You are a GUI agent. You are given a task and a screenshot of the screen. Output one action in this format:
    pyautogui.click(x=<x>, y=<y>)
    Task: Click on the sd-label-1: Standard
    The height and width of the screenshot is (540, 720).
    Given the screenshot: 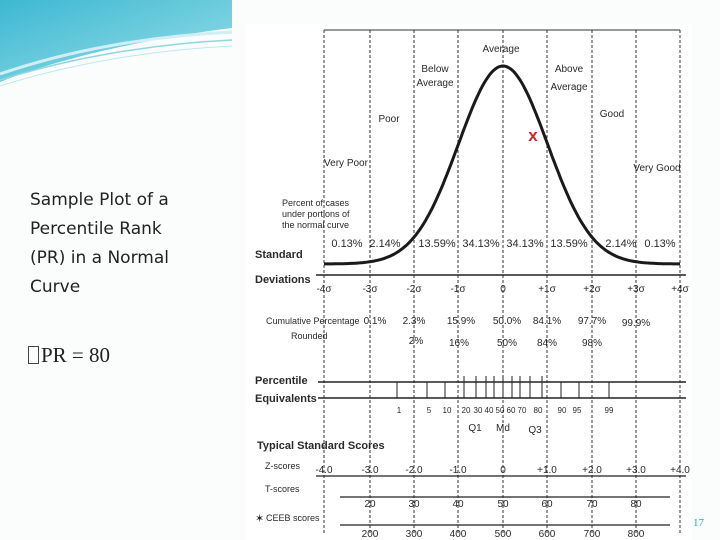 What is the action you would take?
    pyautogui.click(x=279, y=255)
    